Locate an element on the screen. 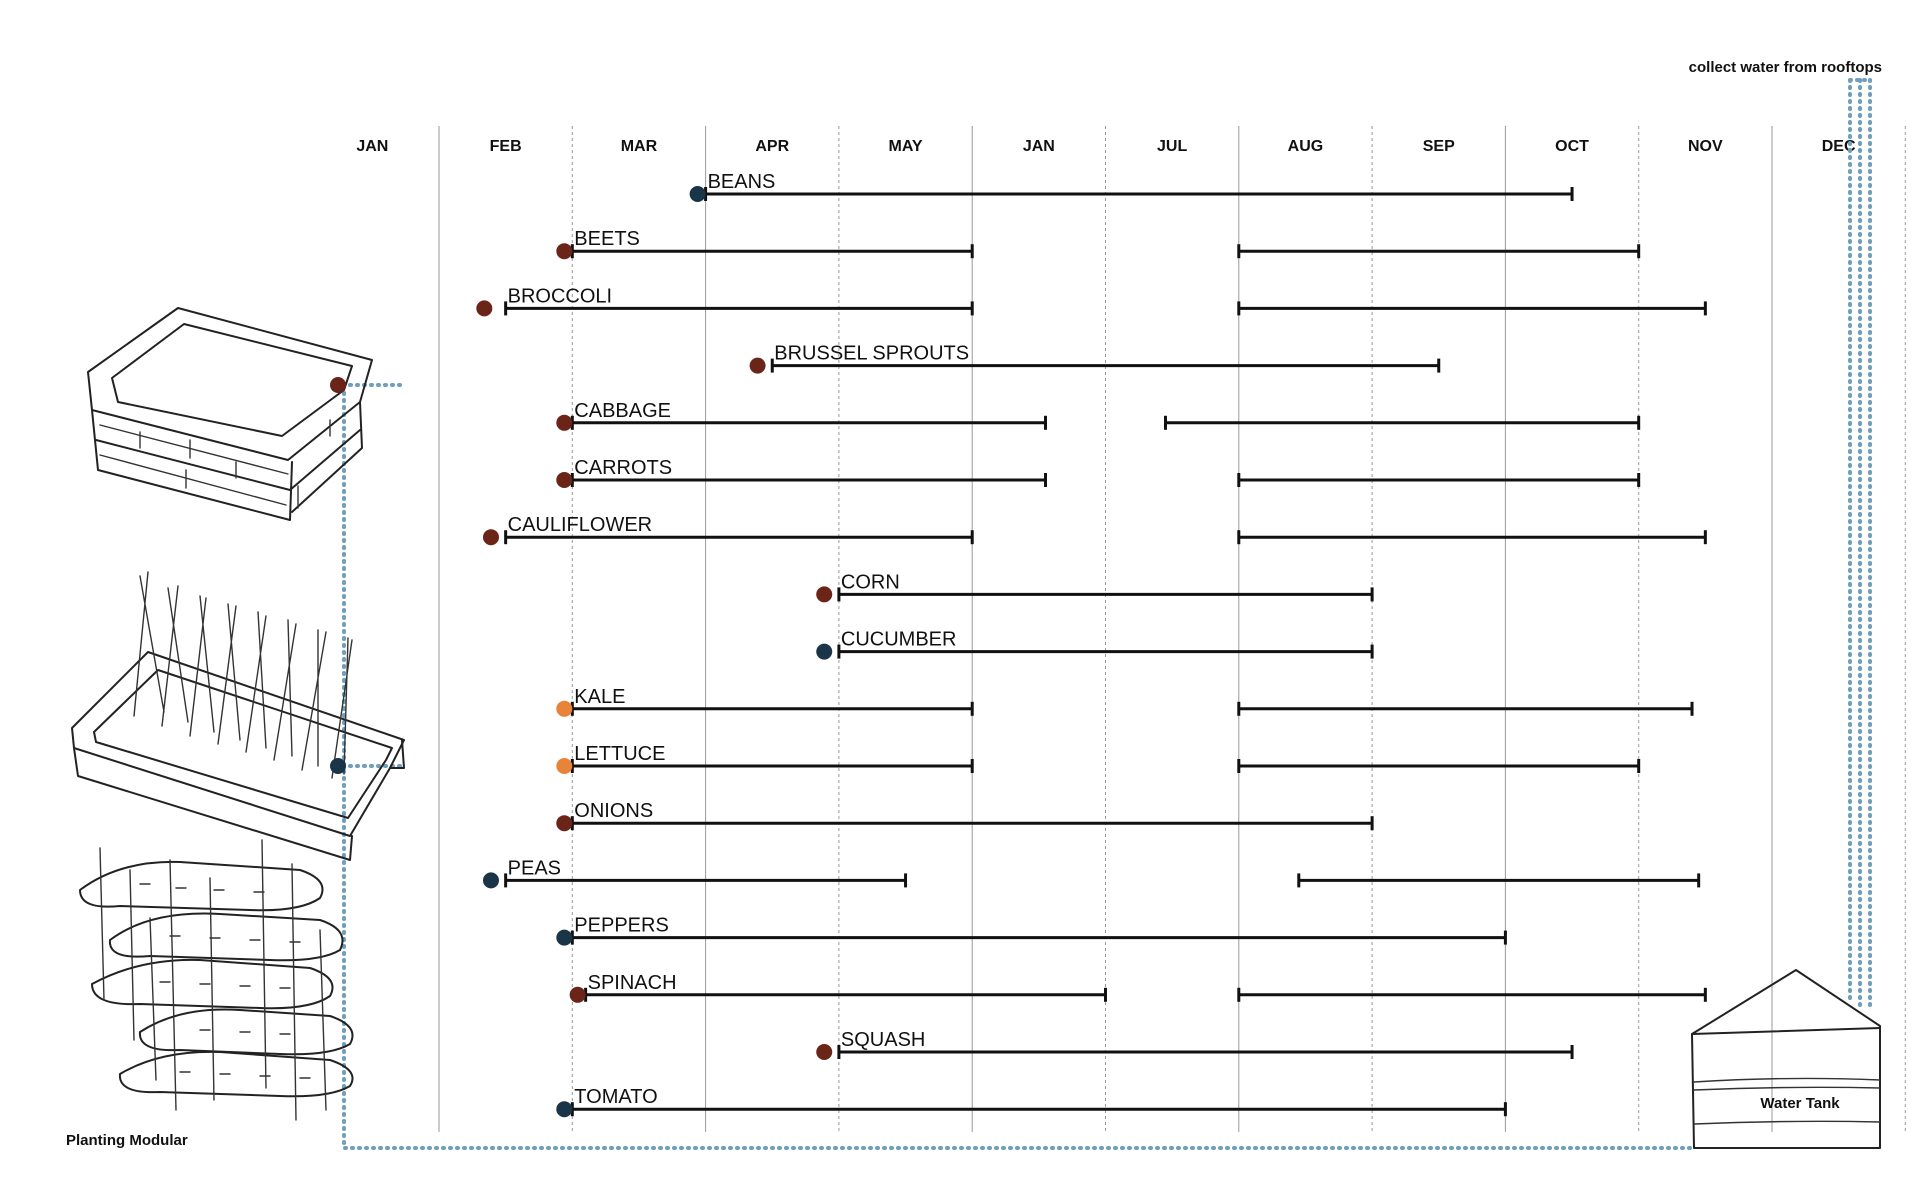  crop-row: KALE is located at coordinates (1125, 701).